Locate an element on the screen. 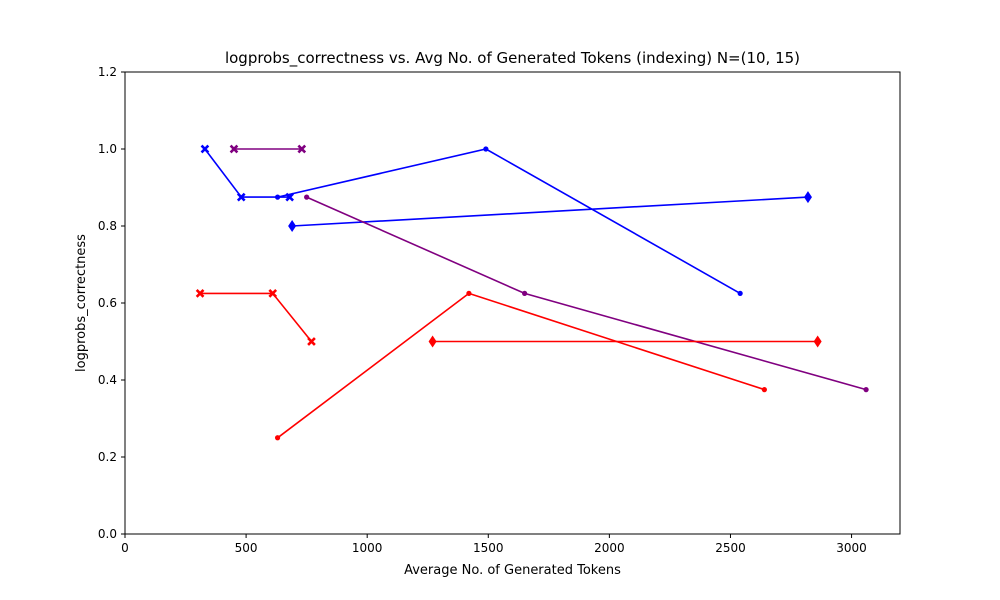 This screenshot has height=600, width=1000. x-tick-label: 1000 is located at coordinates (367, 548).